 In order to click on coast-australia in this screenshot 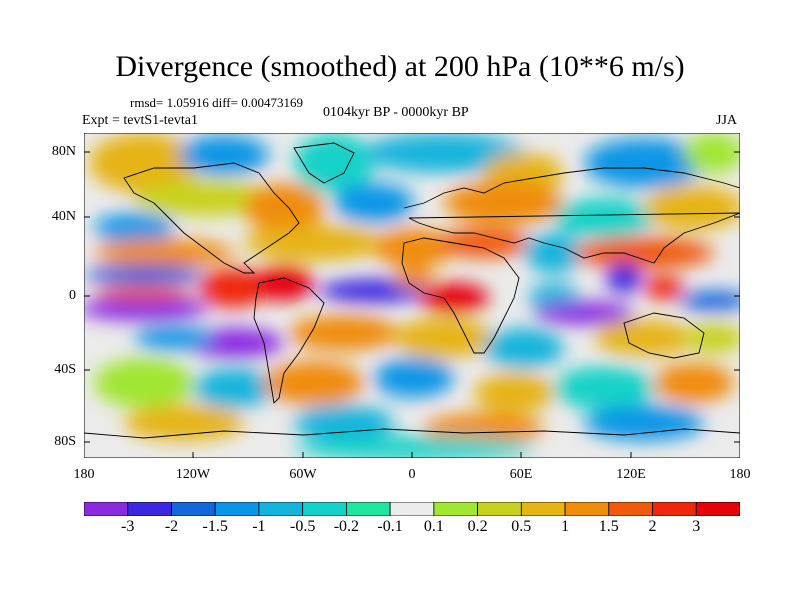, I will do `click(664, 335)`.